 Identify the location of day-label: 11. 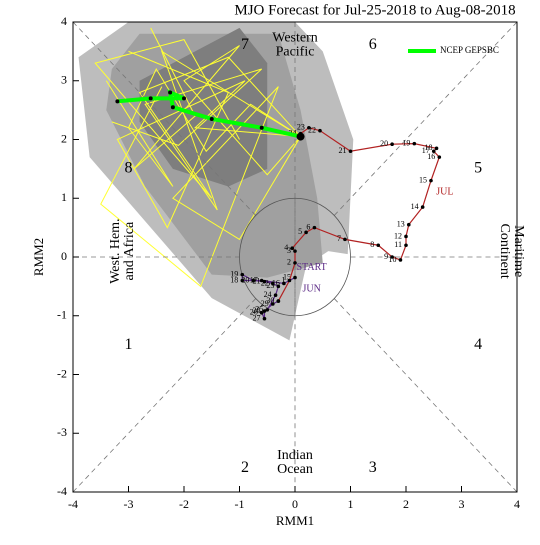
(398, 244).